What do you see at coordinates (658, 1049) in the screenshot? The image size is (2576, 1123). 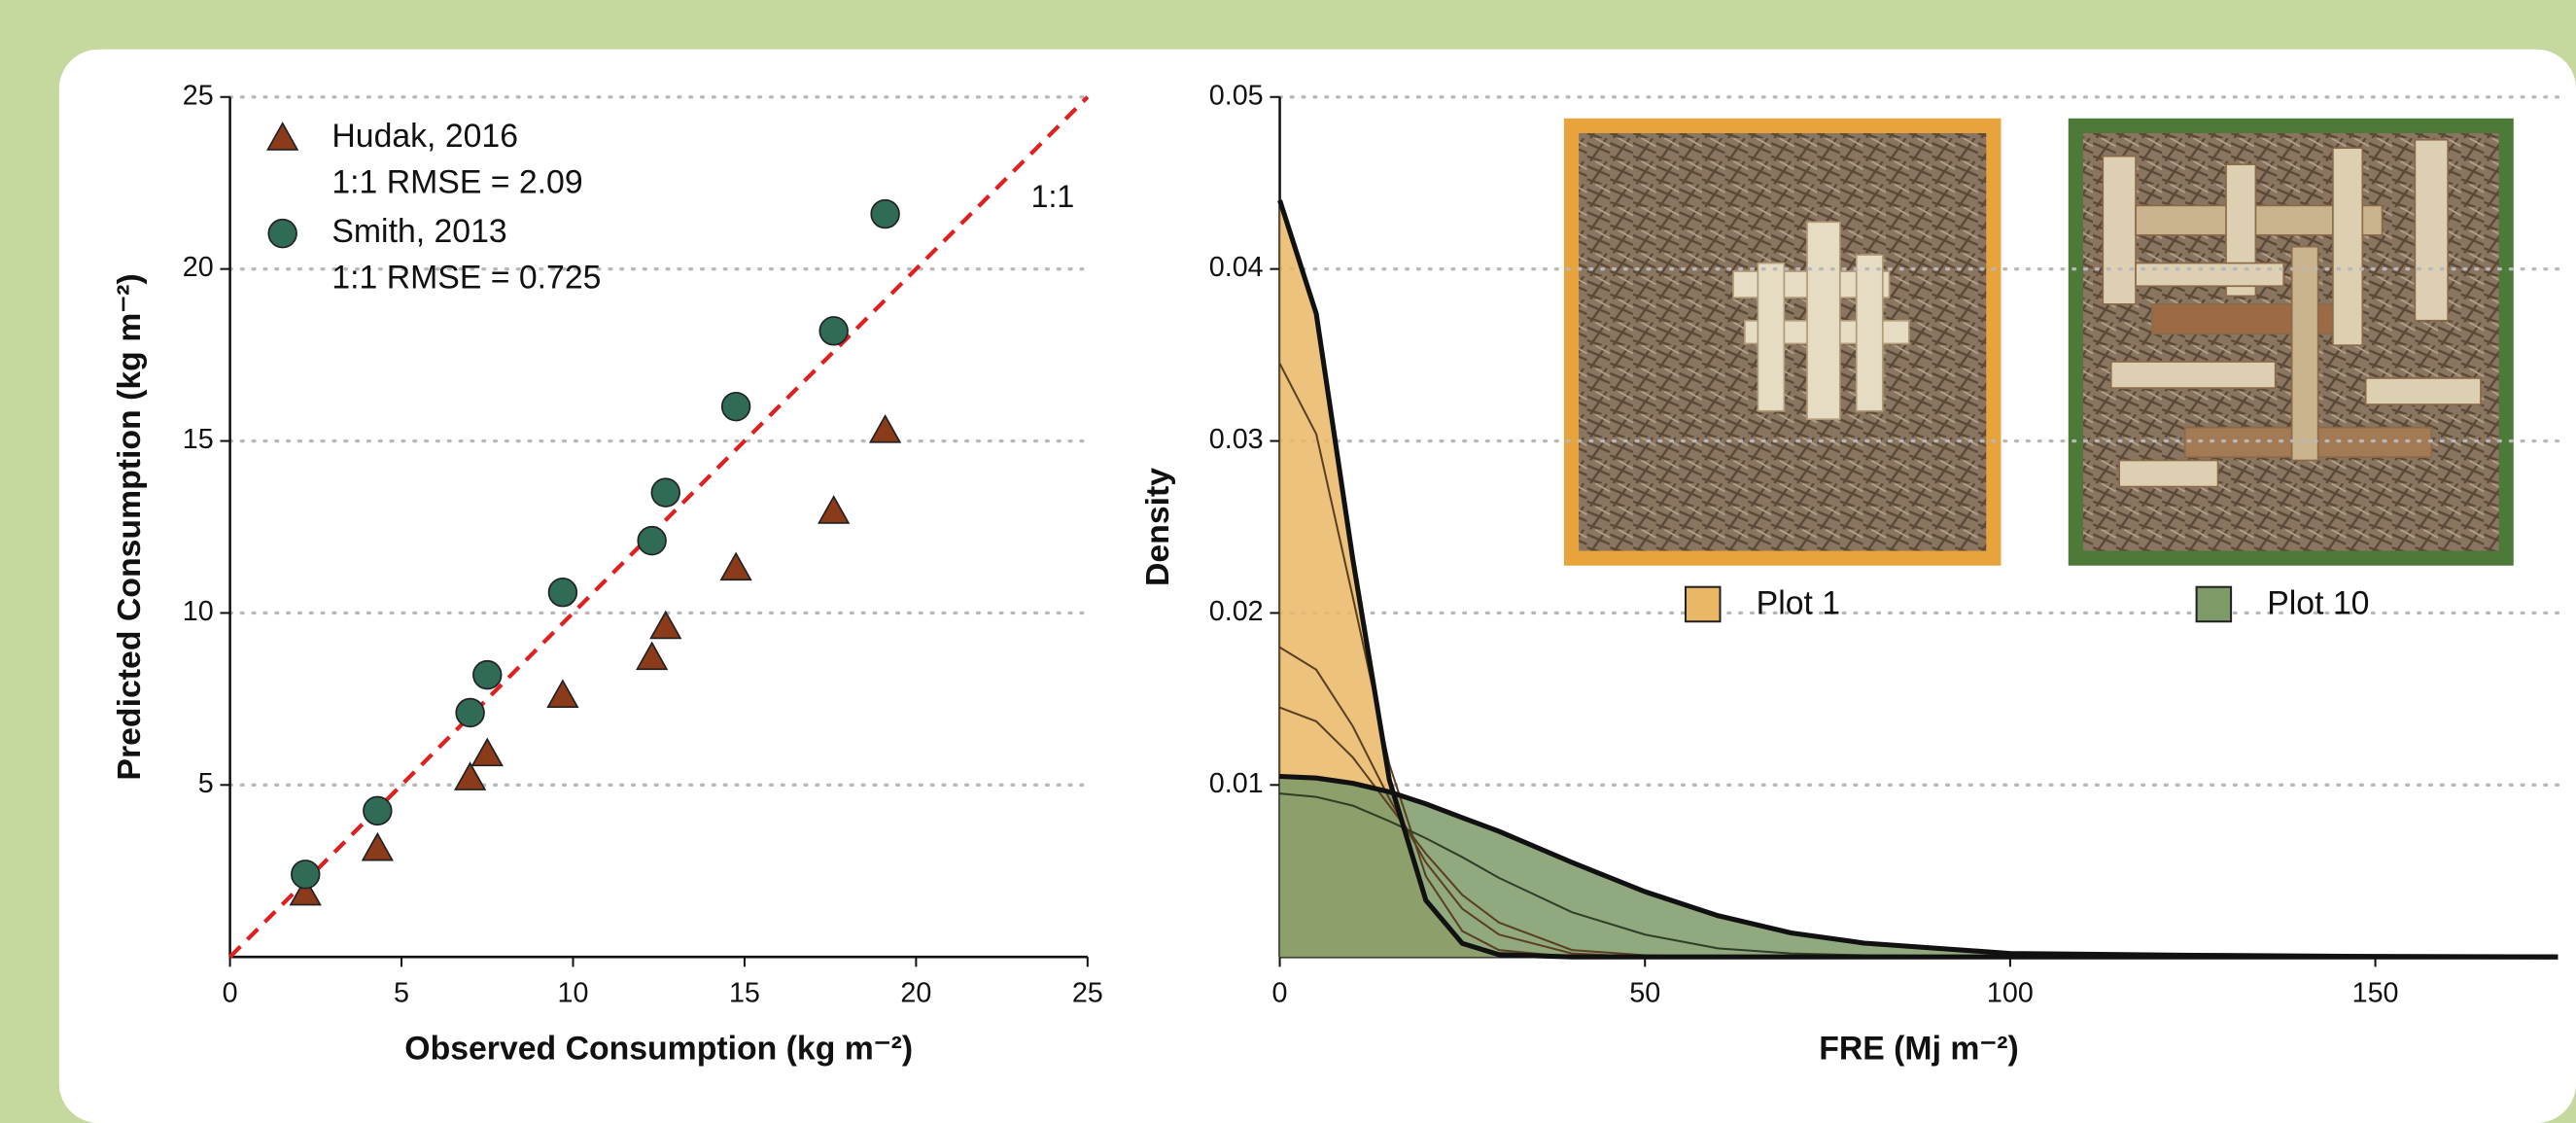 I see `x-axis-label: Observed Consumption (kg m⁻²)` at bounding box center [658, 1049].